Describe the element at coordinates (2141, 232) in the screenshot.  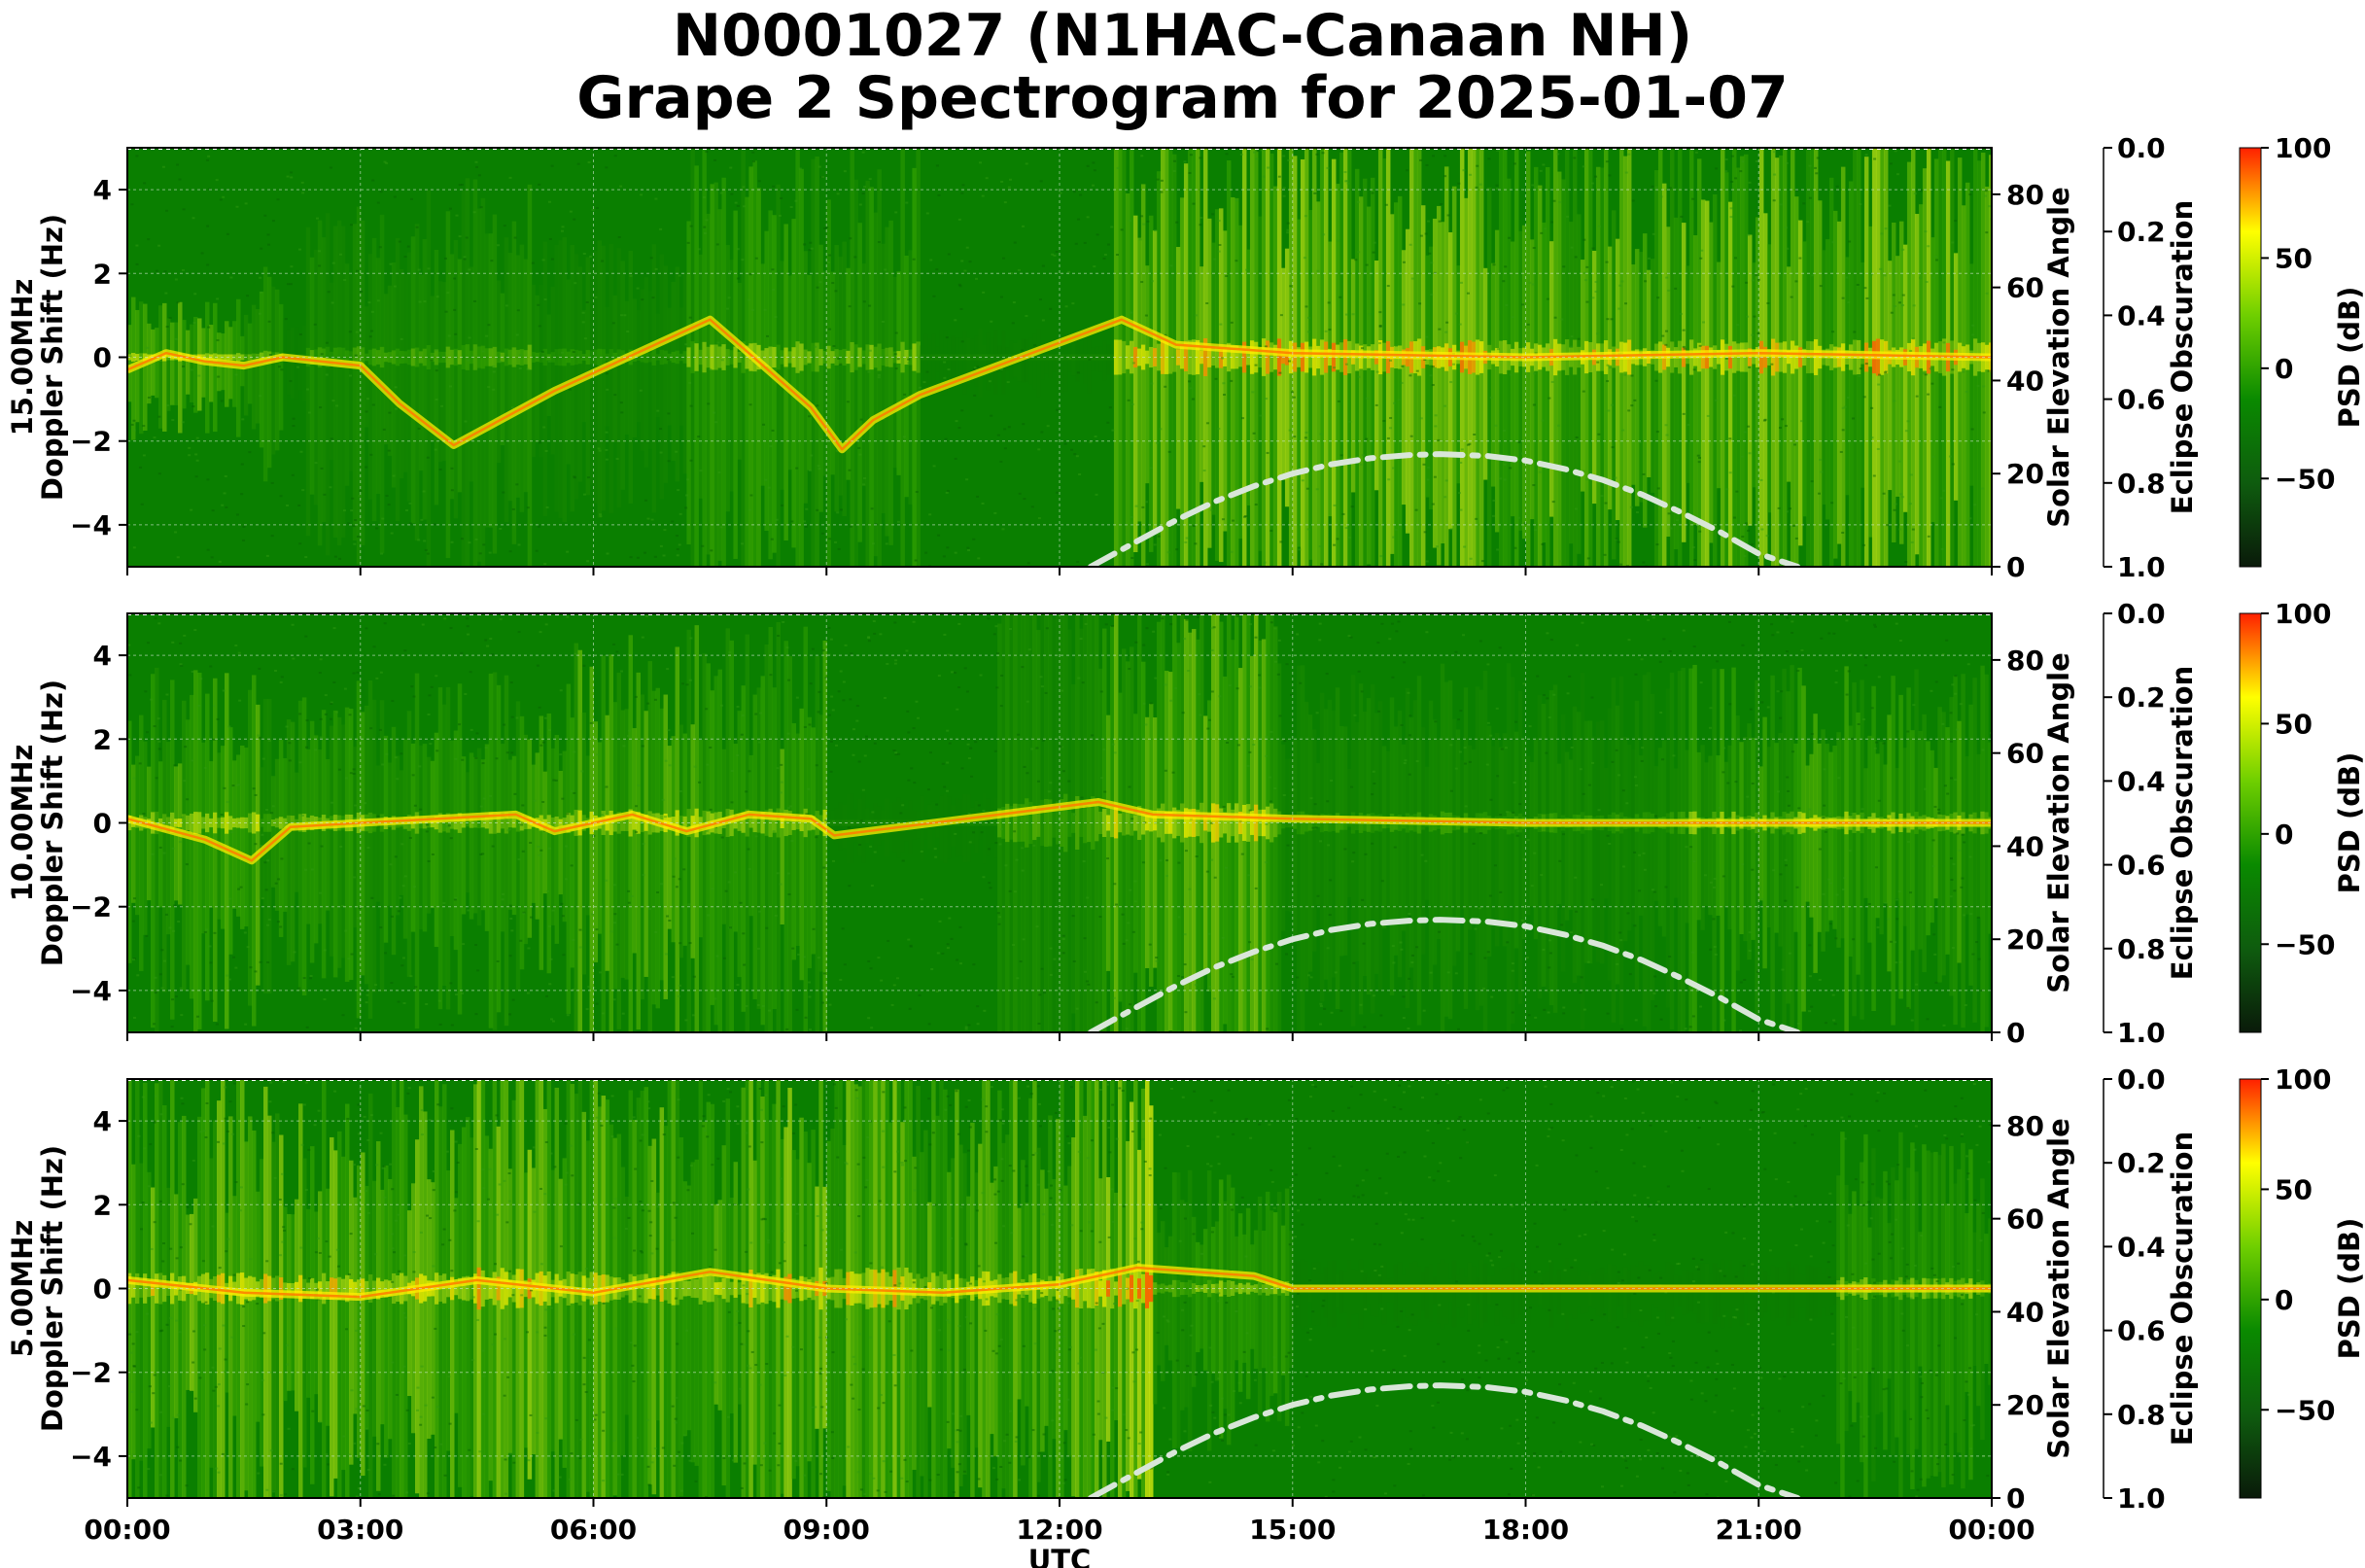
I see `eclipse-tick-label: 0.2` at that location.